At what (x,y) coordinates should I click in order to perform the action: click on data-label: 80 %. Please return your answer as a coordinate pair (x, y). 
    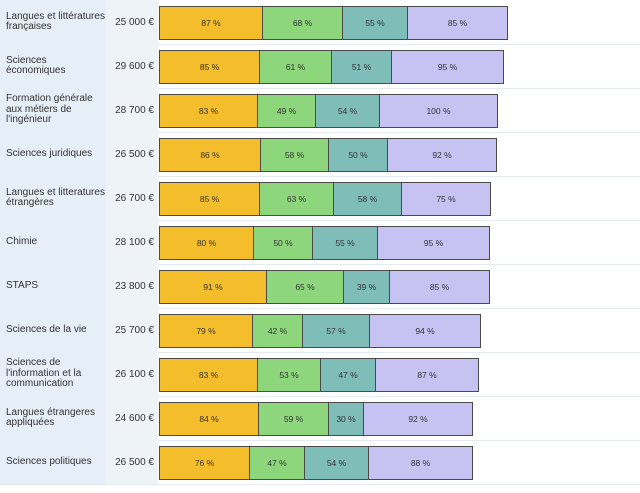
    Looking at the image, I should click on (206, 243).